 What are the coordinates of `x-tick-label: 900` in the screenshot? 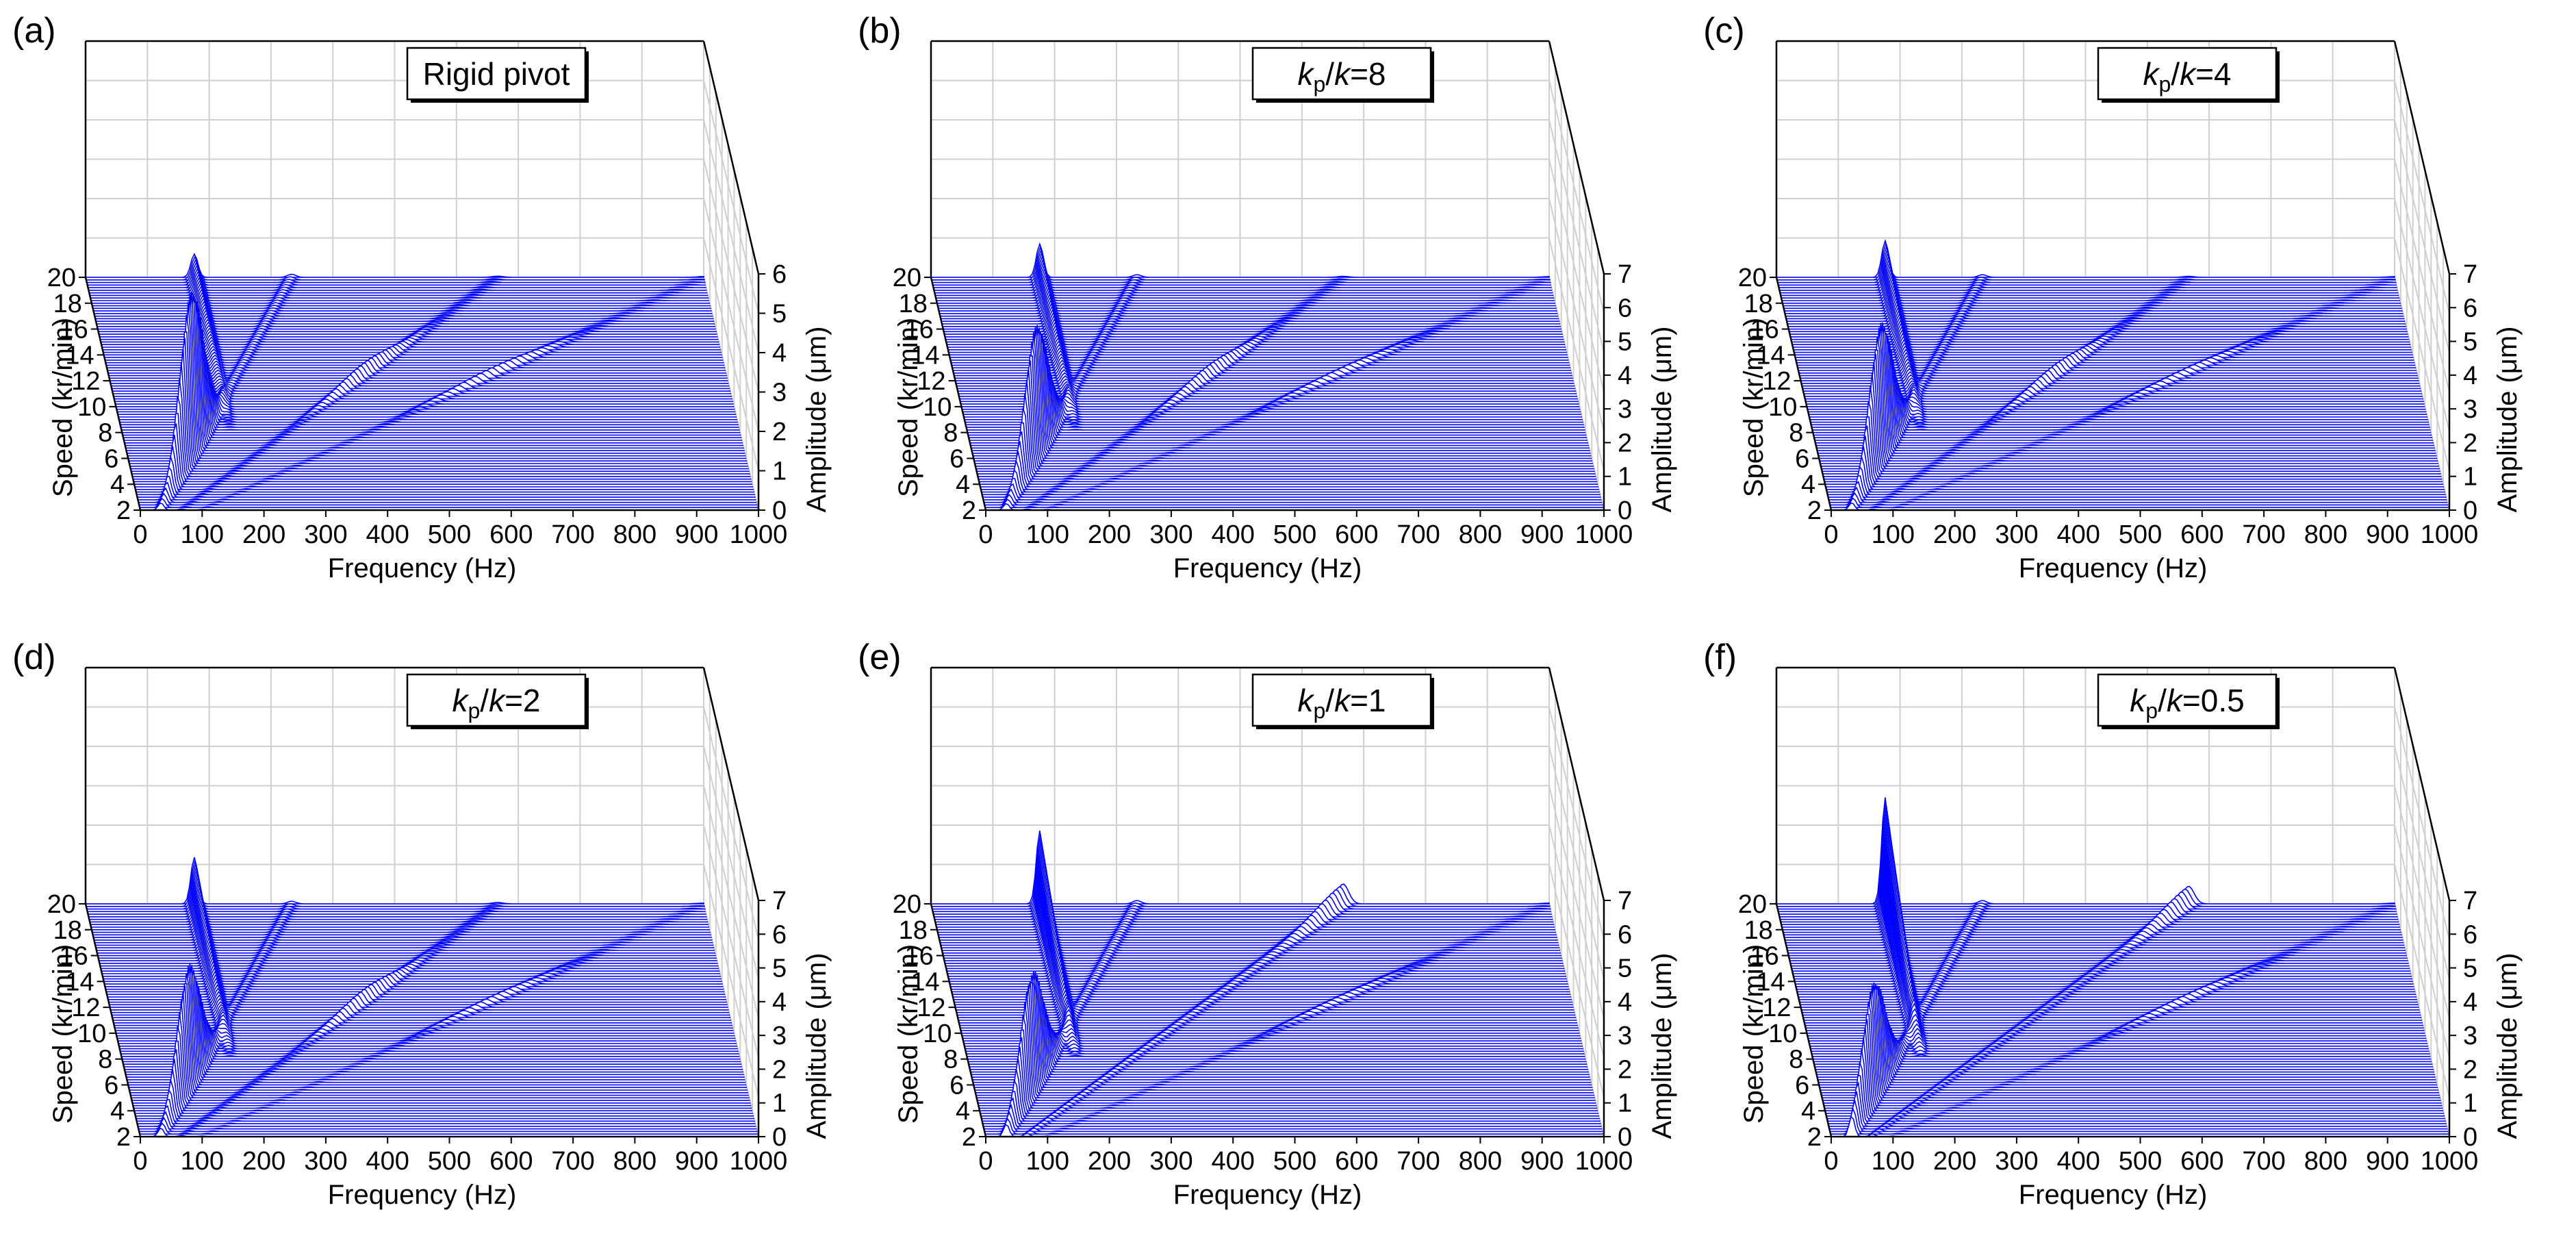 It's located at (696, 534).